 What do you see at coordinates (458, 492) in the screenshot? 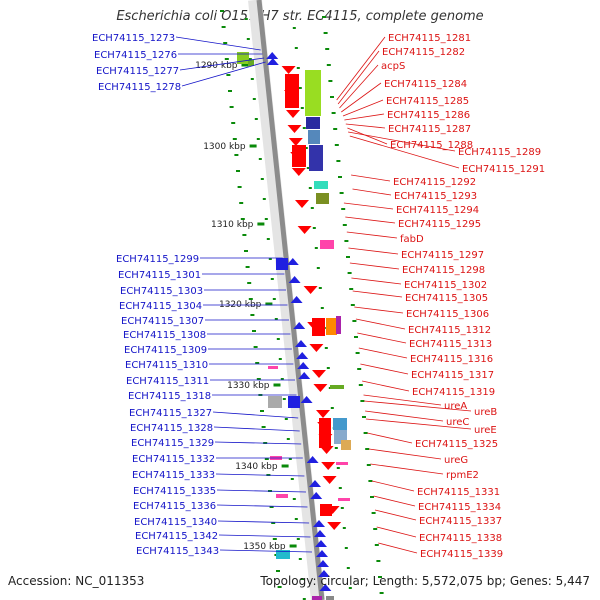
I see `right-gene-label: ECH74115_1331` at bounding box center [458, 492].